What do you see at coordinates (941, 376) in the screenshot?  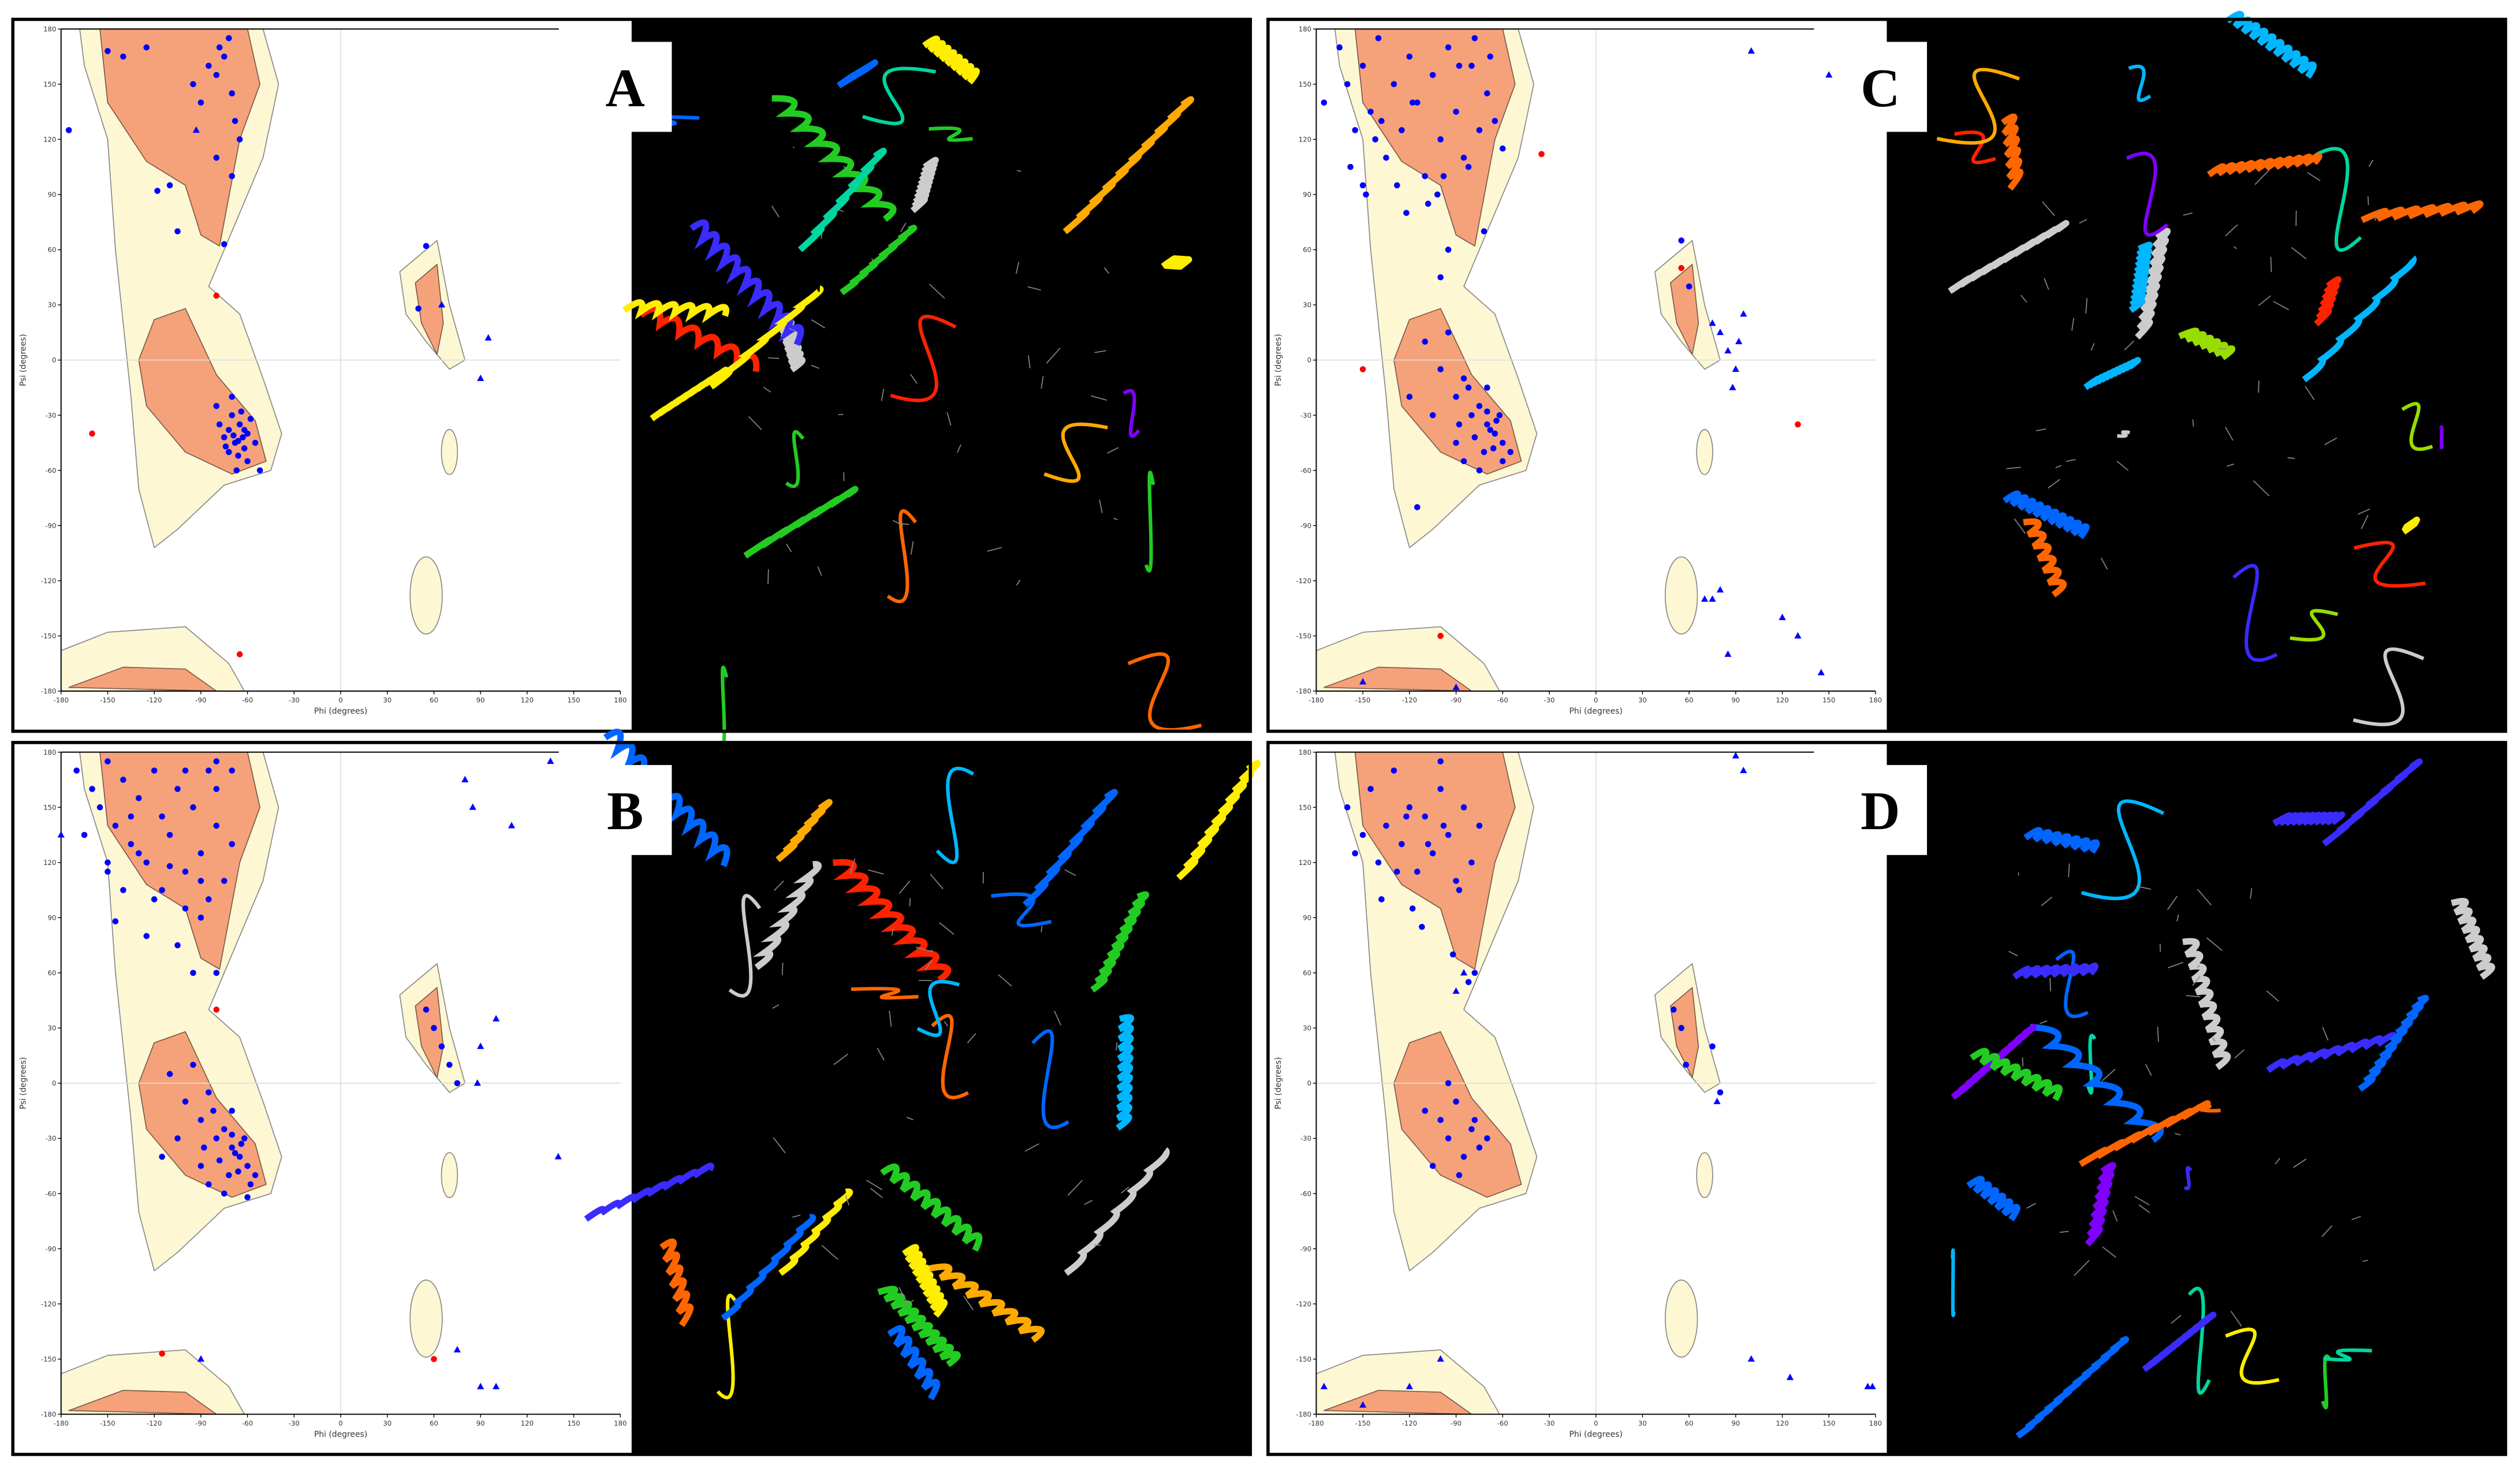 I see `structure-image` at bounding box center [941, 376].